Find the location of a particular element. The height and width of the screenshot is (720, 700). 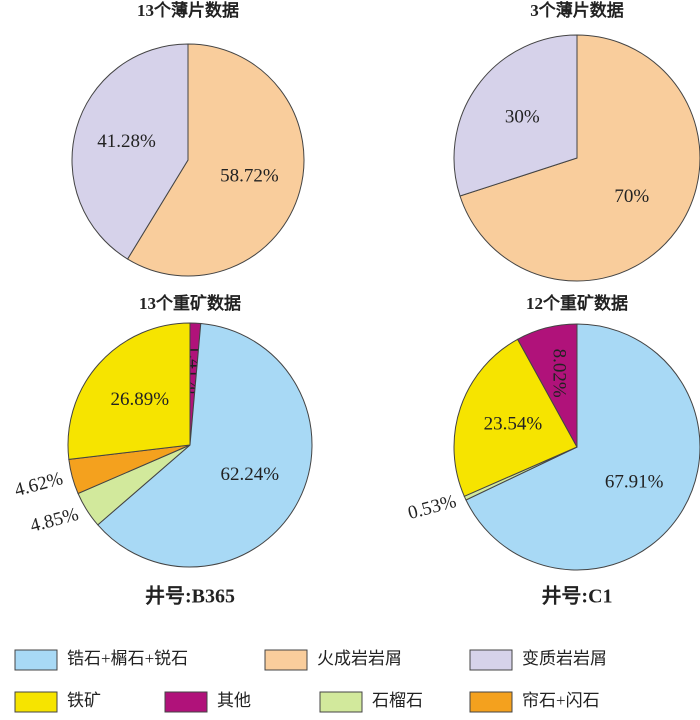

legend-label: 锆石+榍石+锐石 is located at coordinates (127, 658).